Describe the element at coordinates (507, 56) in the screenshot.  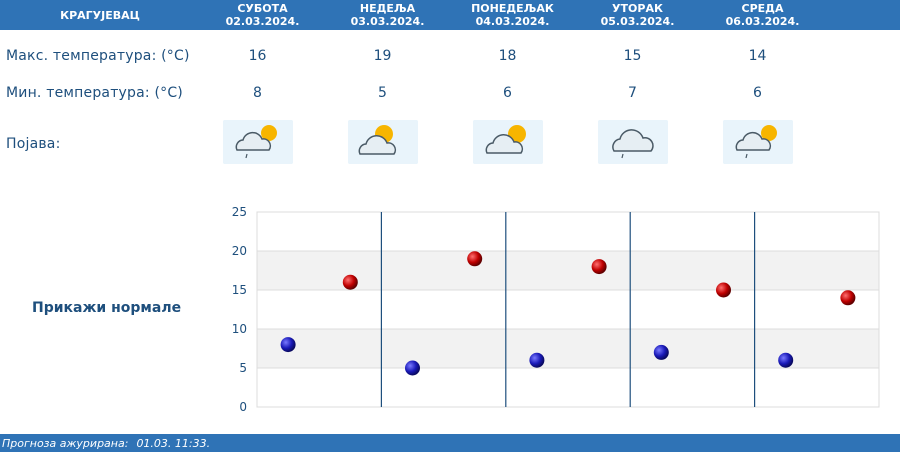
I see `max-temp-value: 18` at that location.